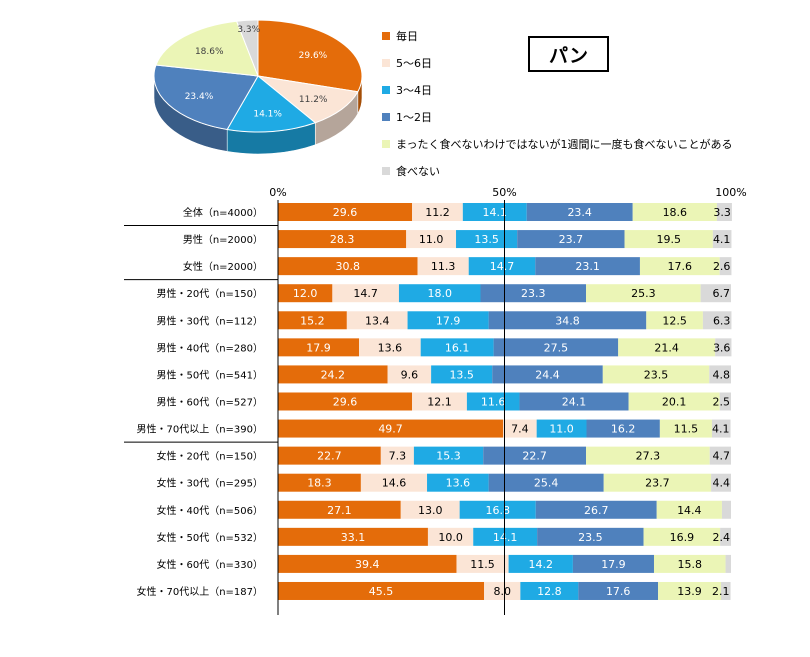 Image resolution: width=810 pixels, height=657 pixels. I want to click on bar-value-label-9-5: 4.7, so click(722, 456).